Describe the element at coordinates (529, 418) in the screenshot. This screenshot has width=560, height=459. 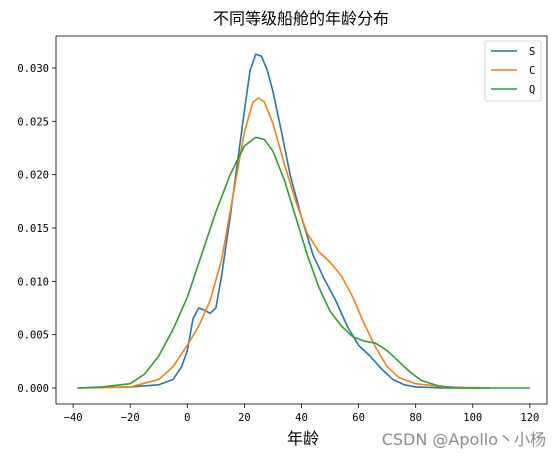
I see `x-tick-label: 120` at that location.